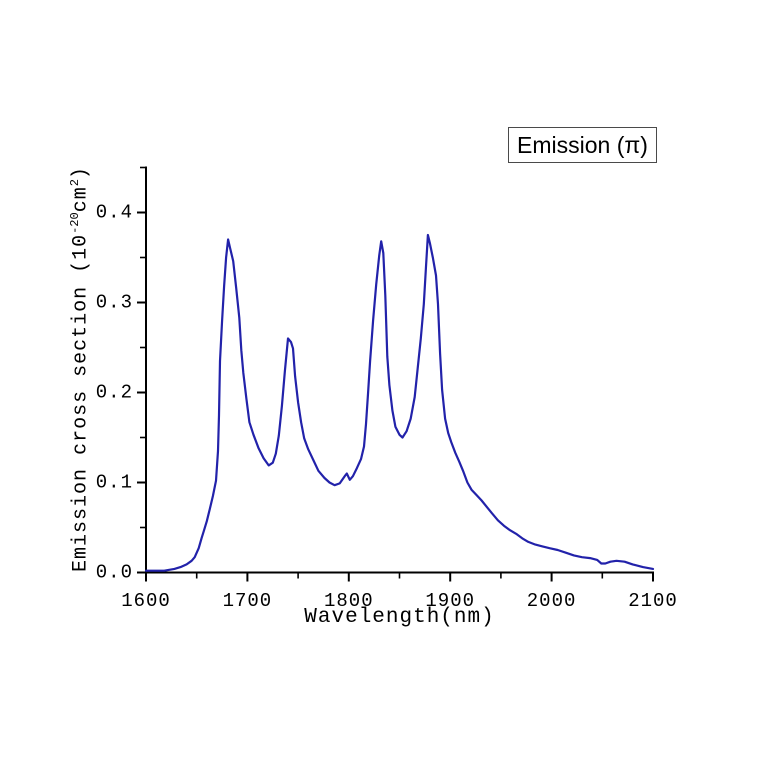 The width and height of the screenshot is (768, 768). Describe the element at coordinates (399, 617) in the screenshot. I see `x-axis-title: Wavelength(nm)` at that location.